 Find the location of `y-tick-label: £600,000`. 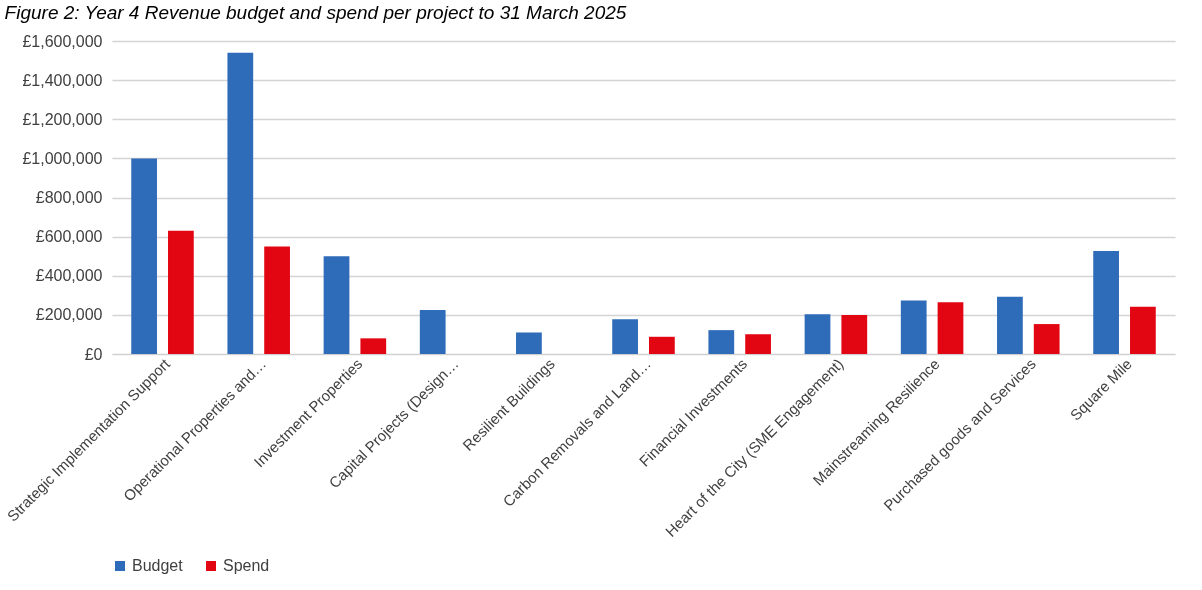

y-tick-label: £600,000 is located at coordinates (69, 237).